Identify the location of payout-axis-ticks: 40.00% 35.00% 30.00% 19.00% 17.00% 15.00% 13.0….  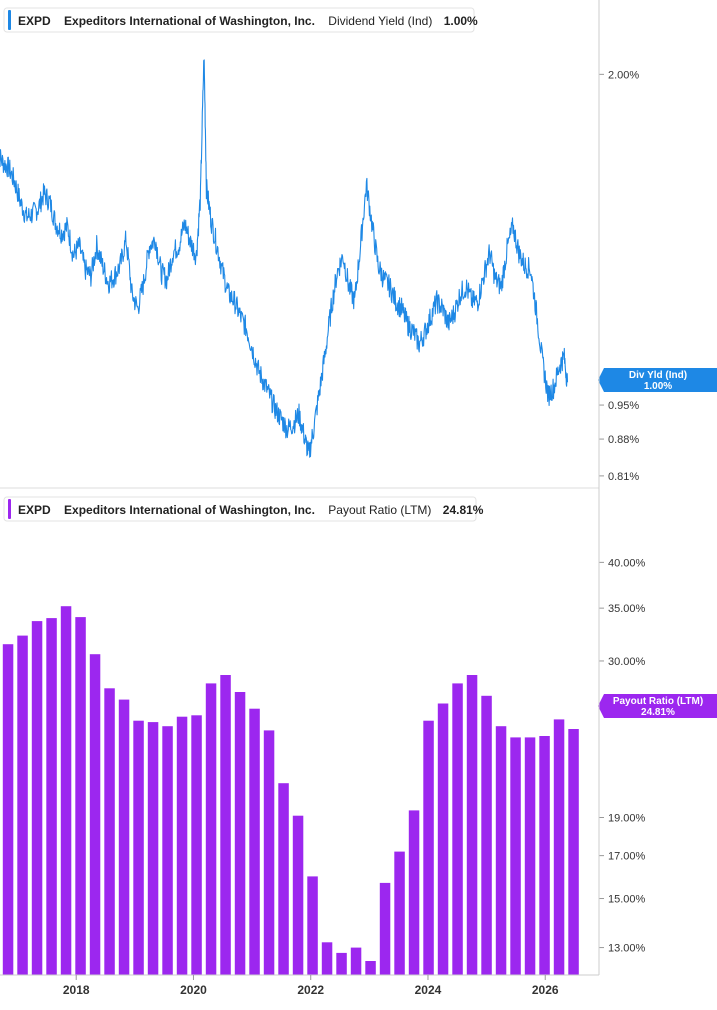
(622, 756).